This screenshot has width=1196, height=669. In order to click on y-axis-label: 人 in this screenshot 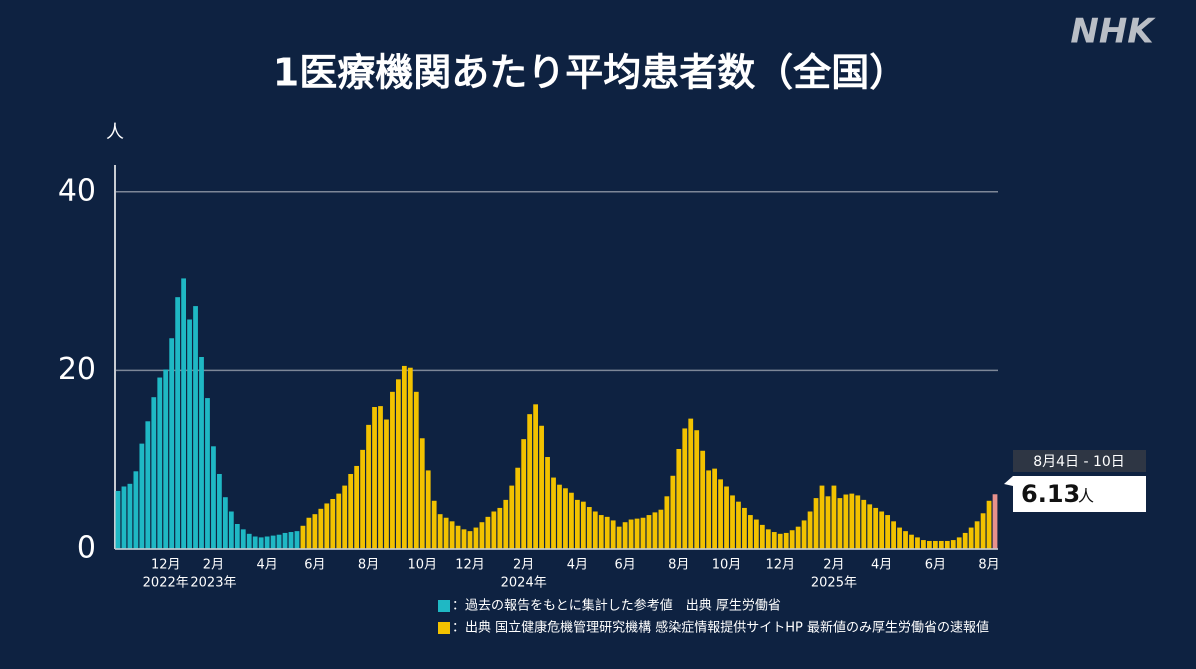, I will do `click(115, 132)`.